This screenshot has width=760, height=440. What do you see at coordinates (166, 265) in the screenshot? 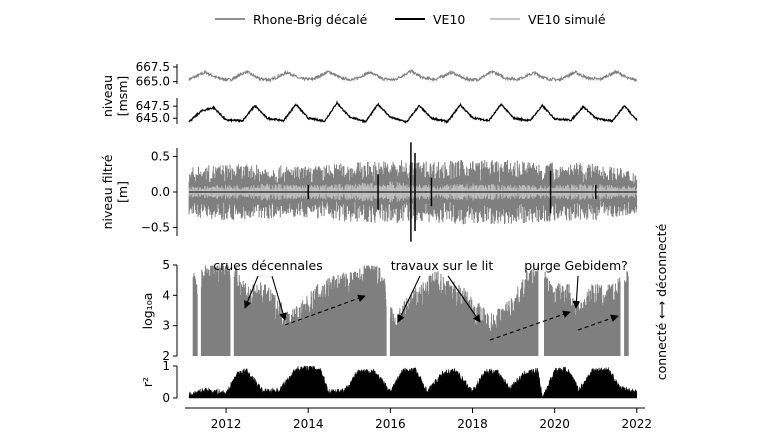
I see `y-tick-label: 5` at bounding box center [166, 265].